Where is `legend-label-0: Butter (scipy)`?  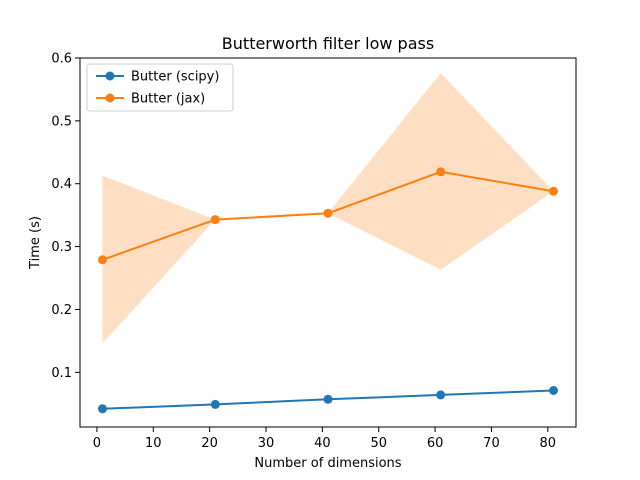
legend-label-0: Butter (scipy) is located at coordinates (175, 77).